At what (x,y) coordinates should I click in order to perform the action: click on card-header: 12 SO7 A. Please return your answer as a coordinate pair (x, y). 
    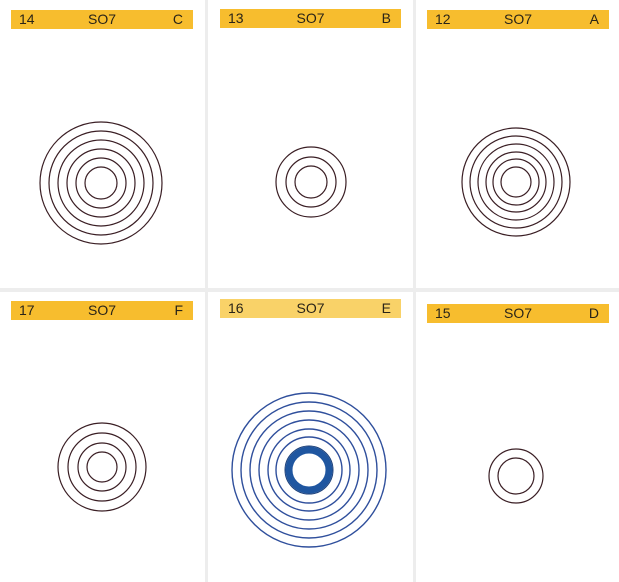
    Looking at the image, I should click on (518, 19).